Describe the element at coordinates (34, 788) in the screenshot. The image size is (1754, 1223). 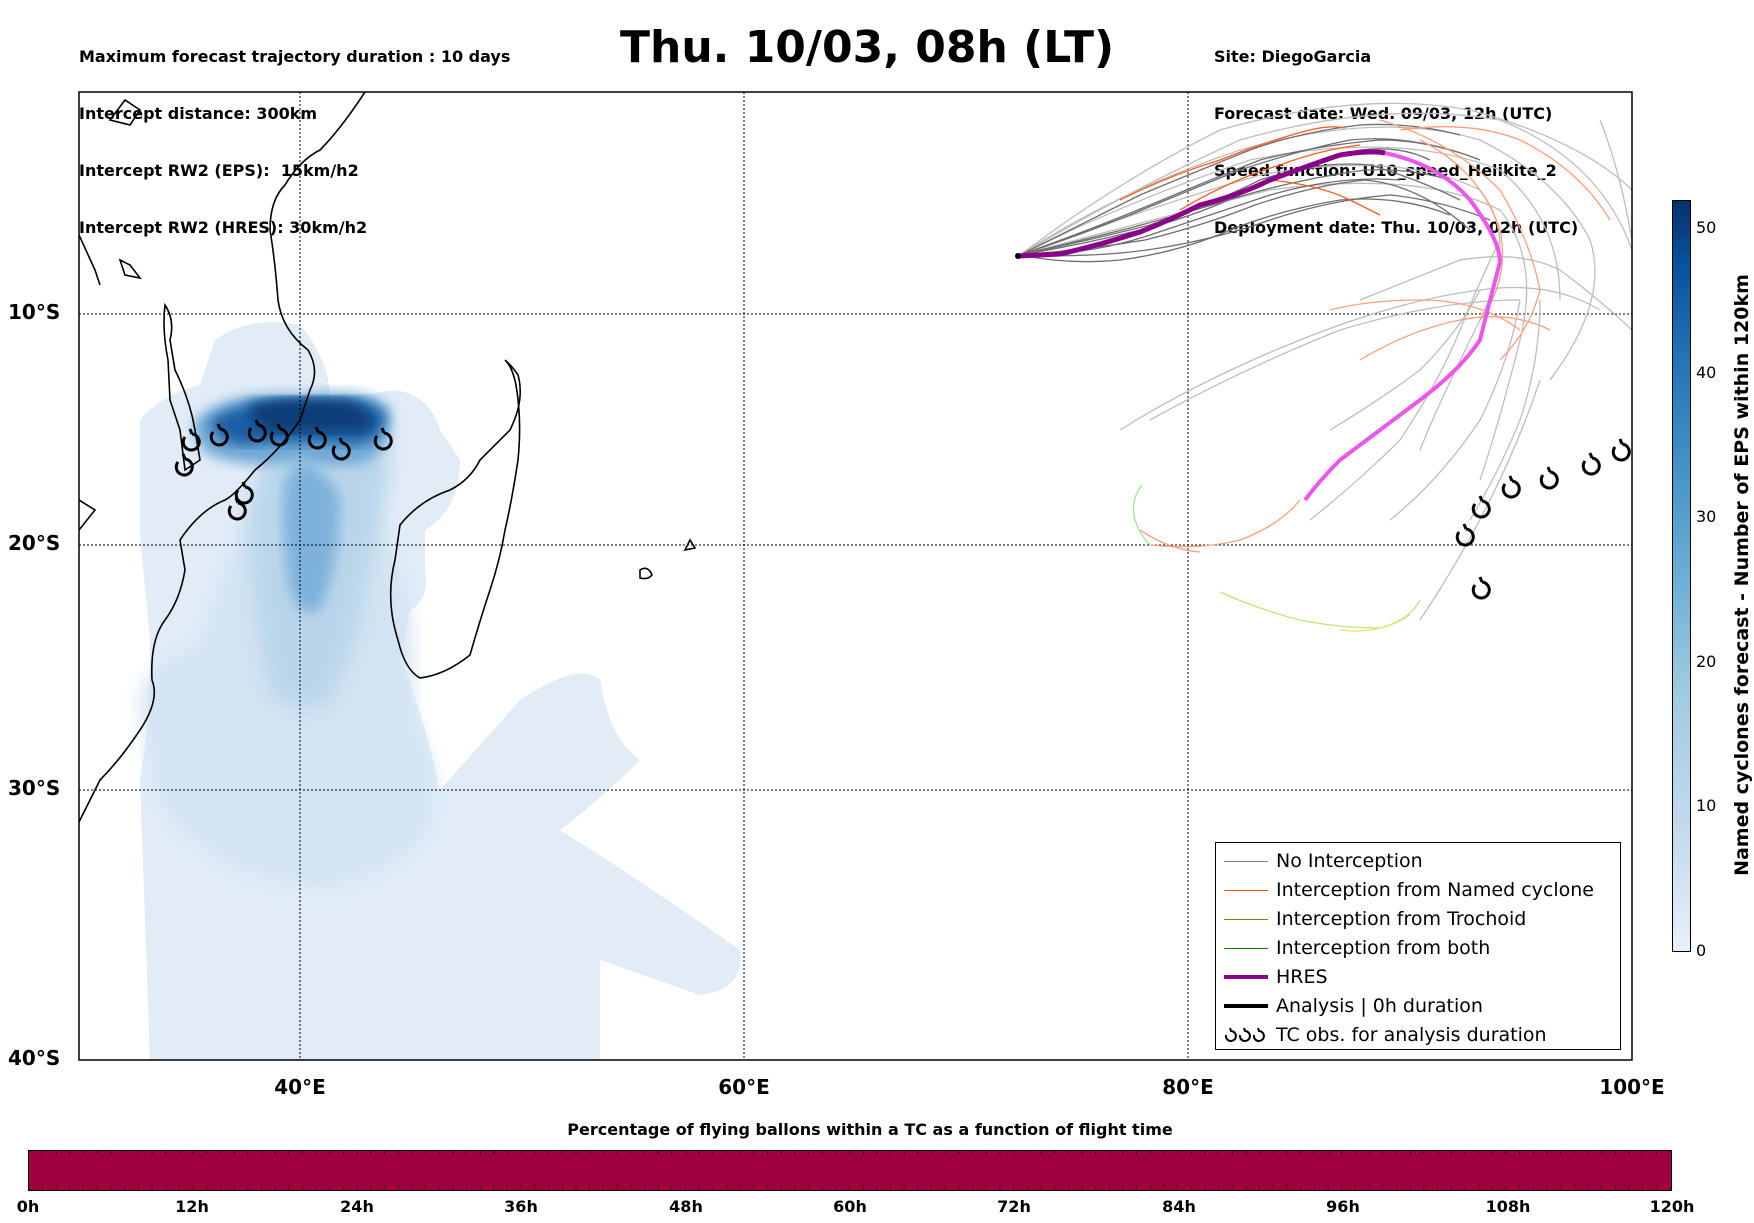
I see `lat-label: 30°S` at that location.